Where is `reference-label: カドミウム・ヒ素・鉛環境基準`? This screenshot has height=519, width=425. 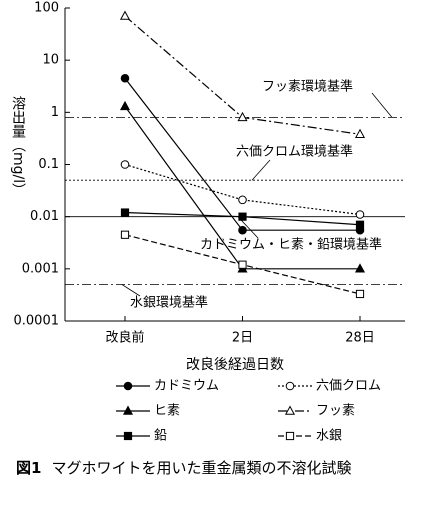 reference-label: カドミウム・ヒ素・鉛環境基準 is located at coordinates (291, 245).